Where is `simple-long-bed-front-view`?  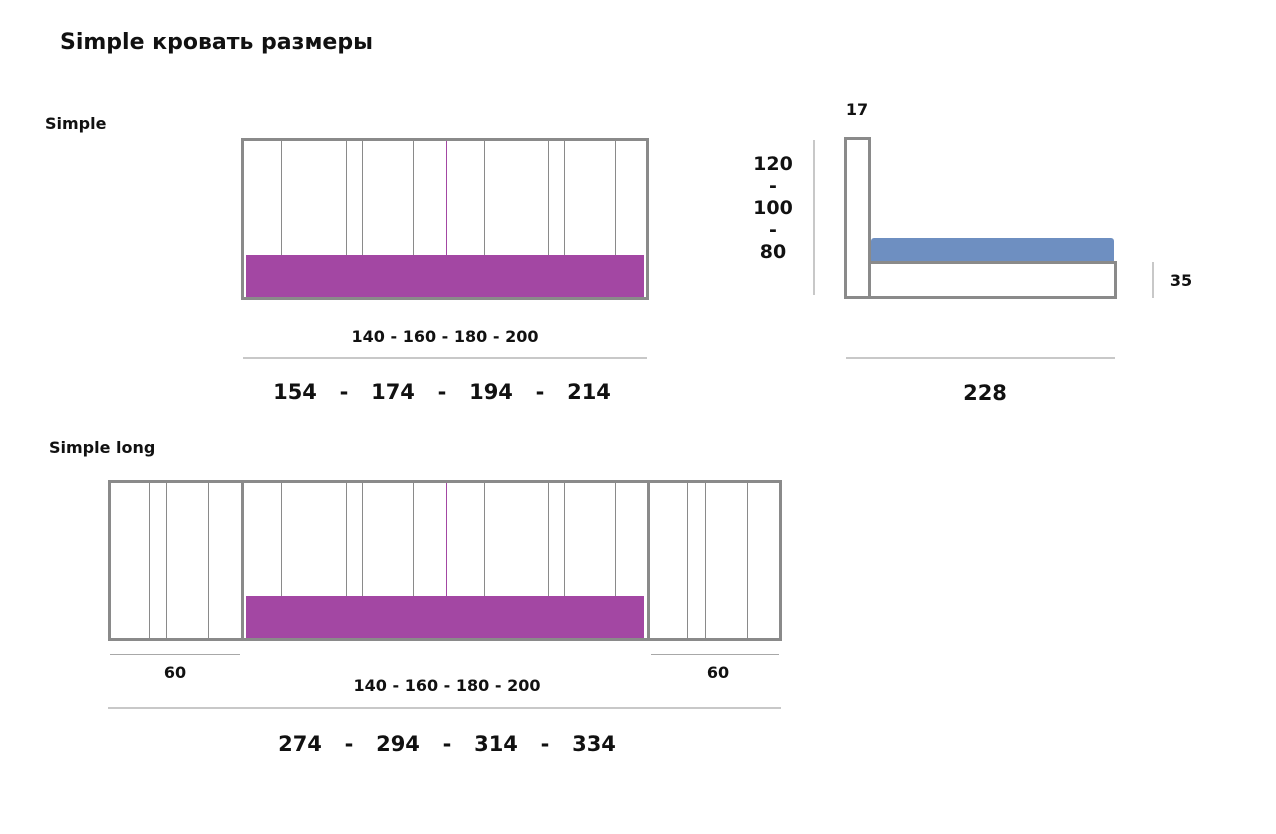
simple-long-bed-front-view is located at coordinates (446, 560).